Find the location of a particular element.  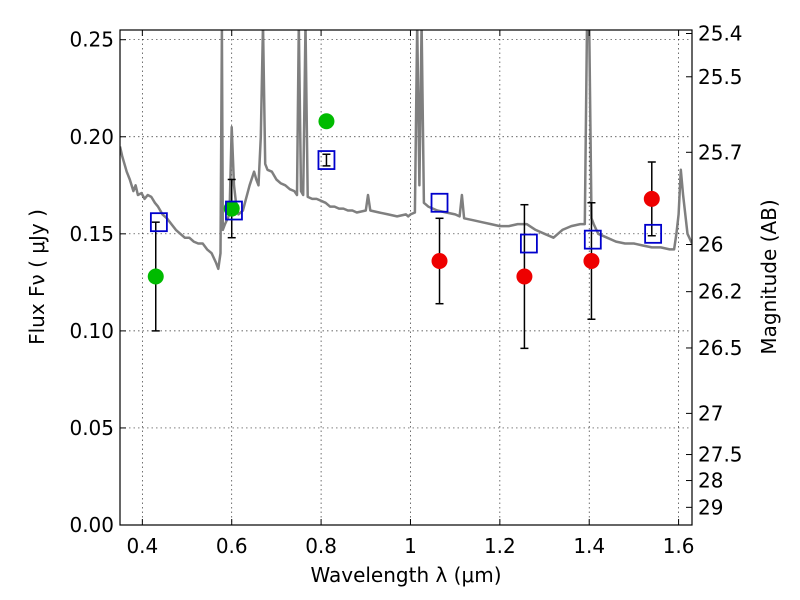

y2-tick-label: 25.4 is located at coordinates (720, 33).